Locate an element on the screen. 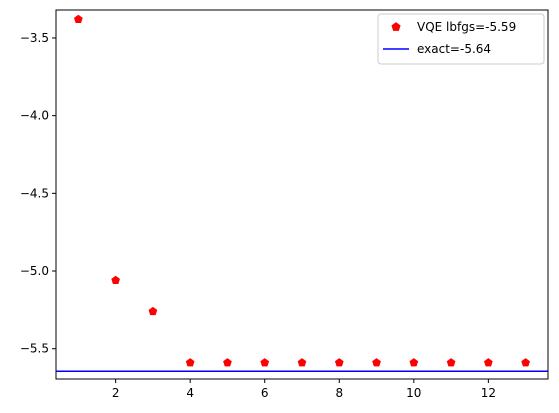 The width and height of the screenshot is (559, 413). legend: VQE lbfgs=-5.59 exact=-5.64 is located at coordinates (461, 39).